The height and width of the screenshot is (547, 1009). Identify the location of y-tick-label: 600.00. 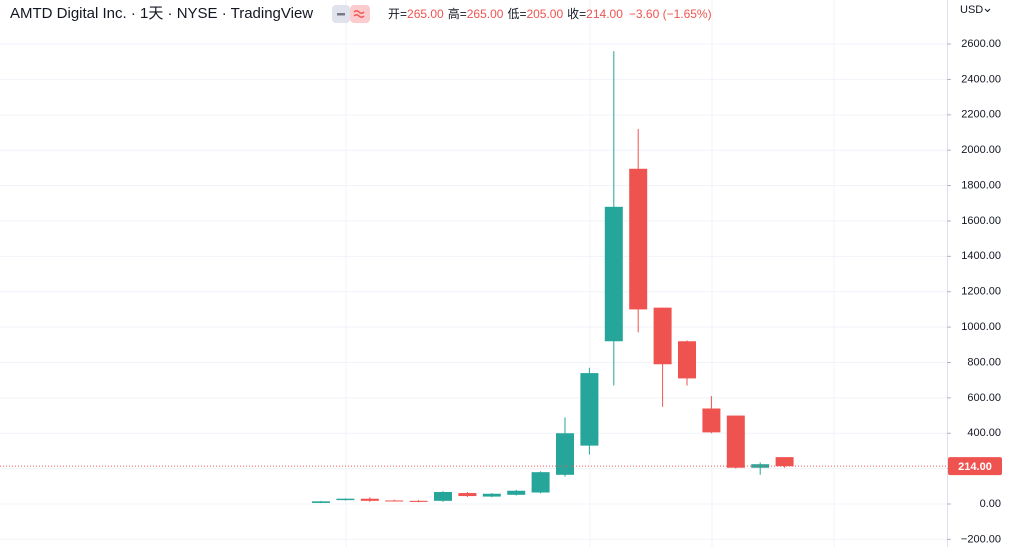
(984, 398).